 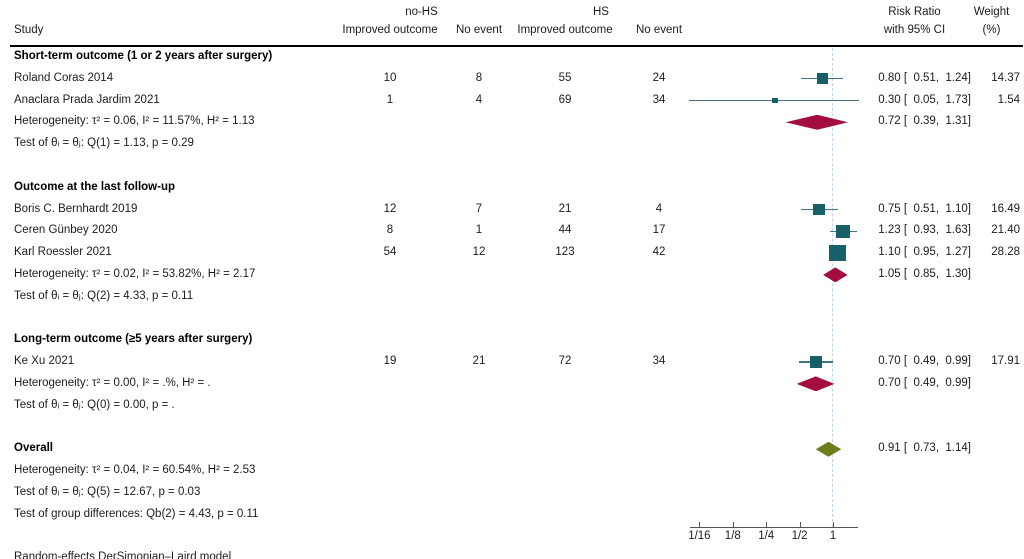 I want to click on HS-noevent-cell: 17, so click(x=659, y=230).